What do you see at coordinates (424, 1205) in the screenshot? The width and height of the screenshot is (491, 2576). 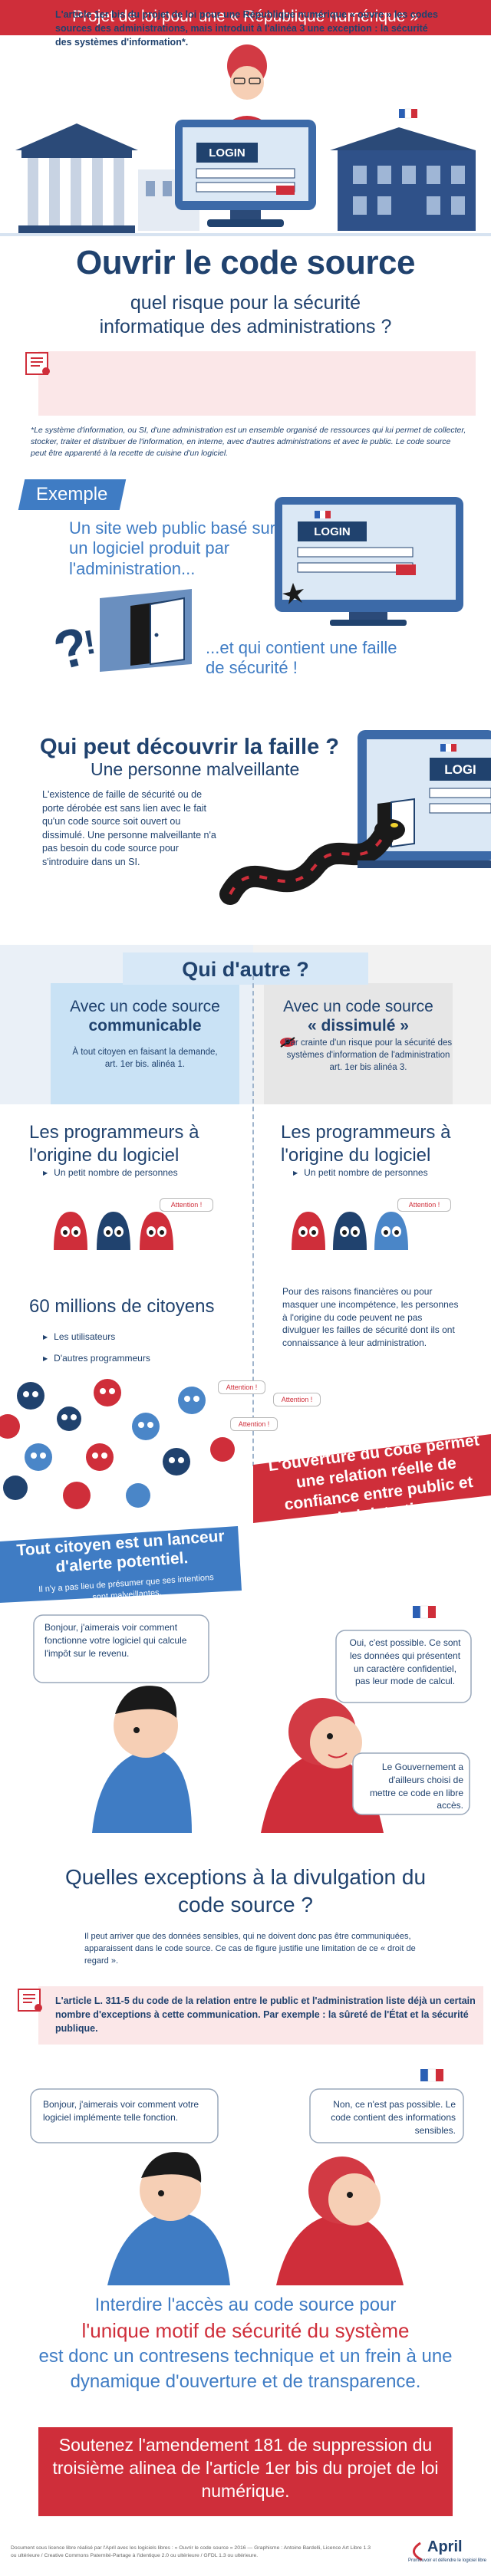 I see `right-attention-bubble: Attention !` at bounding box center [424, 1205].